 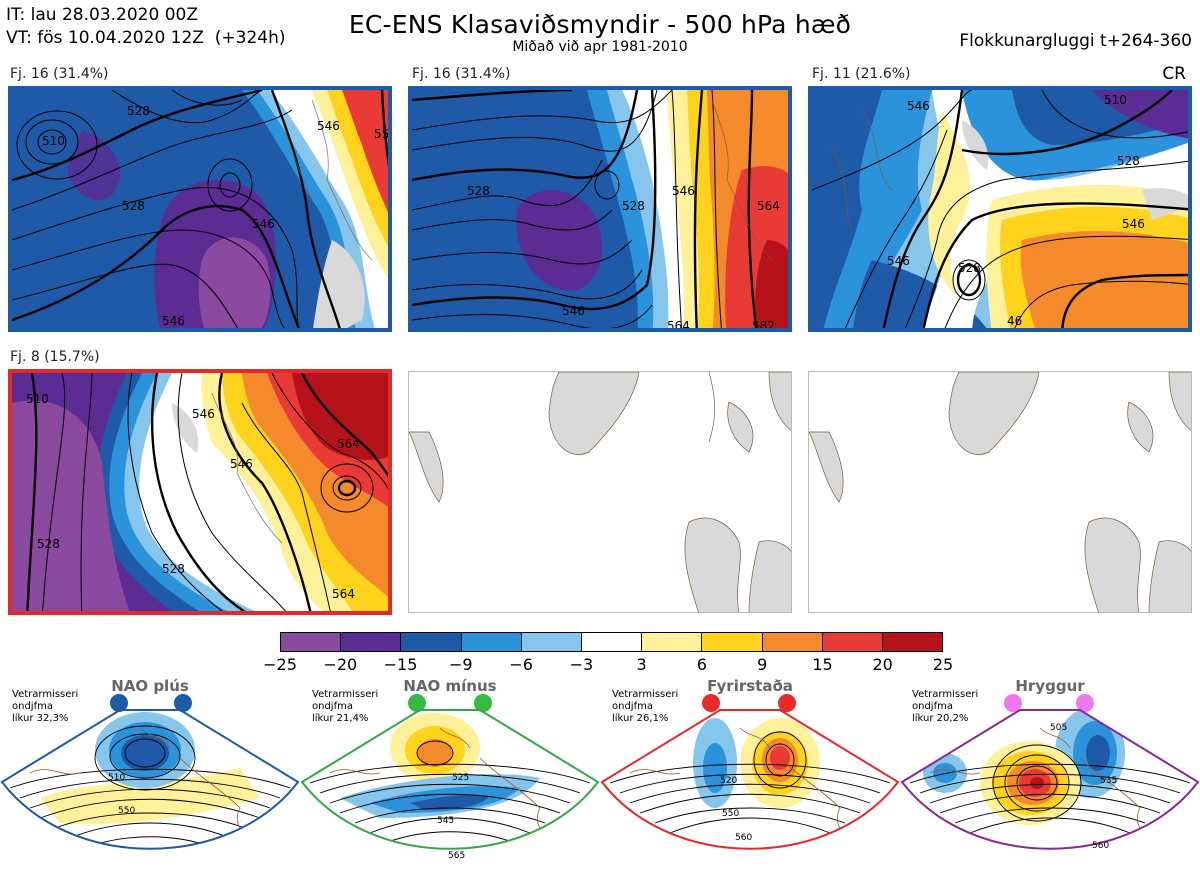 What do you see at coordinates (1058, 728) in the screenshot?
I see `contour-label: 505` at bounding box center [1058, 728].